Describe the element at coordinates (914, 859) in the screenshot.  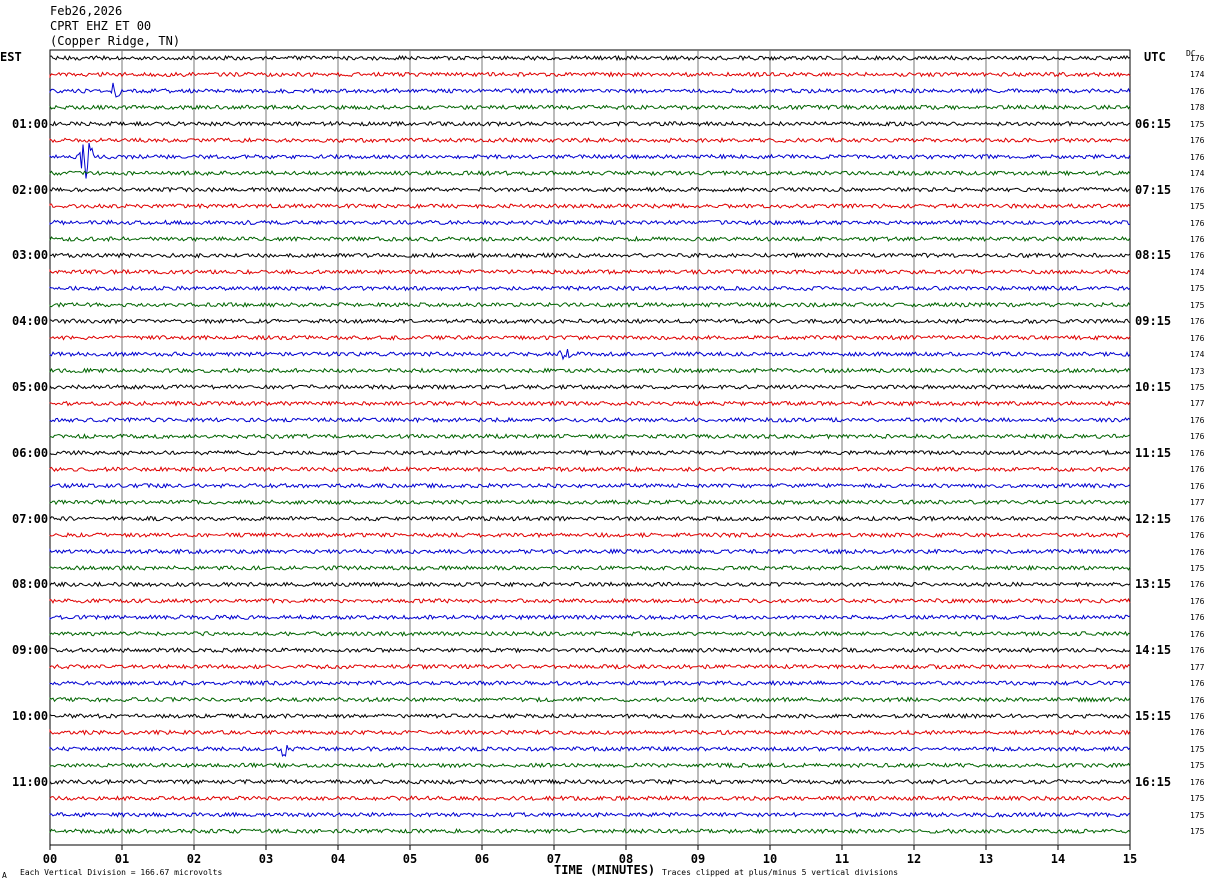
I see `x-tick-label: 12` at that location.